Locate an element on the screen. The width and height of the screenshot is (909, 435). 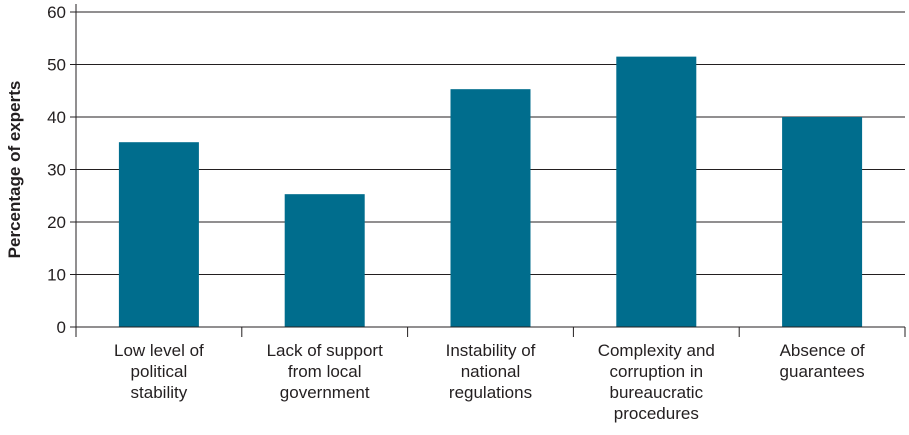
x-category-label-line: Absence of is located at coordinates (822, 350).